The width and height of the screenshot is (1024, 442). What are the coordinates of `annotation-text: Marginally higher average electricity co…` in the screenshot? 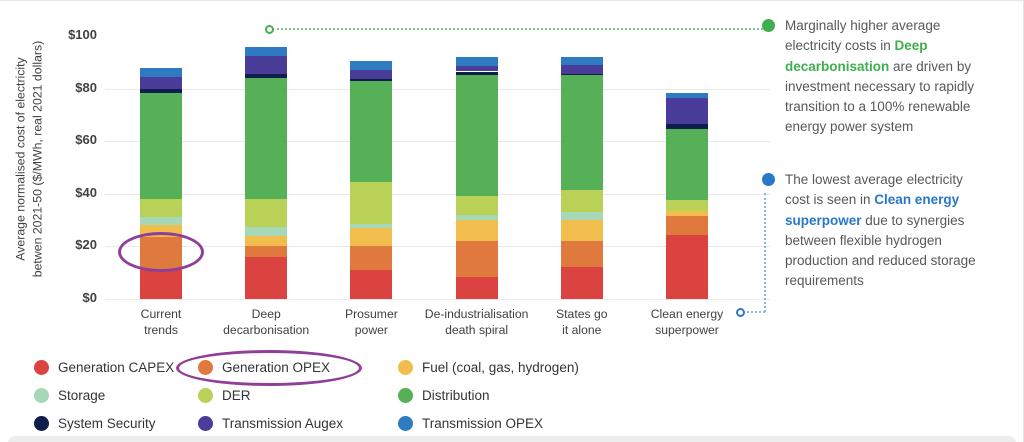 It's located at (887, 77).